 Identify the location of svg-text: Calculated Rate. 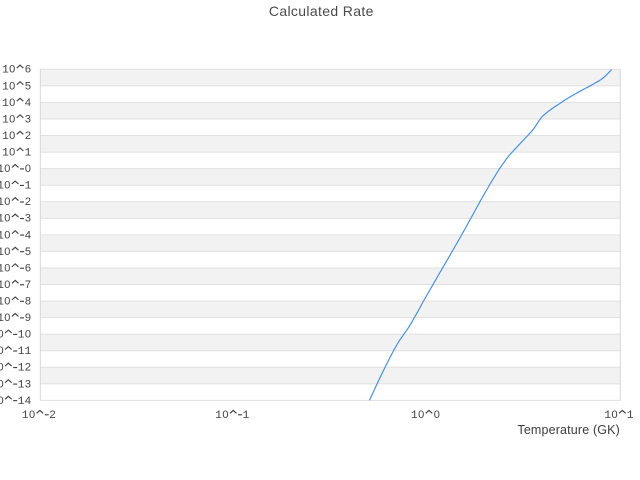
(321, 11).